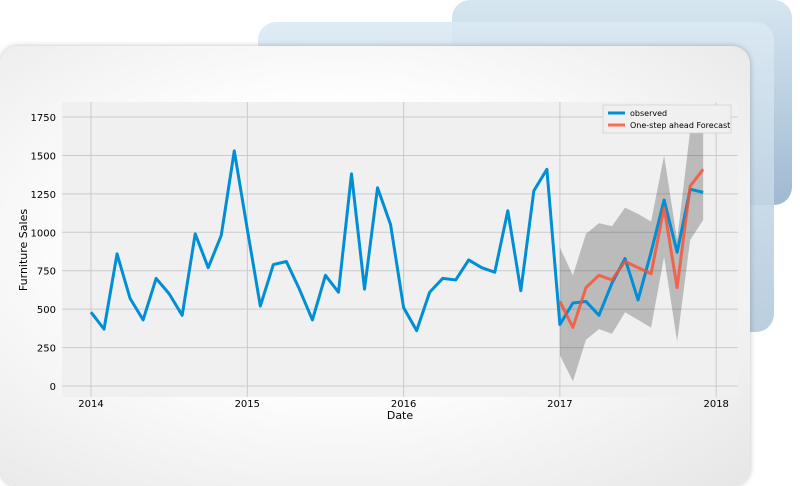 This screenshot has width=800, height=486. Describe the element at coordinates (43, 195) in the screenshot. I see `y-tick-label: 1250` at that location.